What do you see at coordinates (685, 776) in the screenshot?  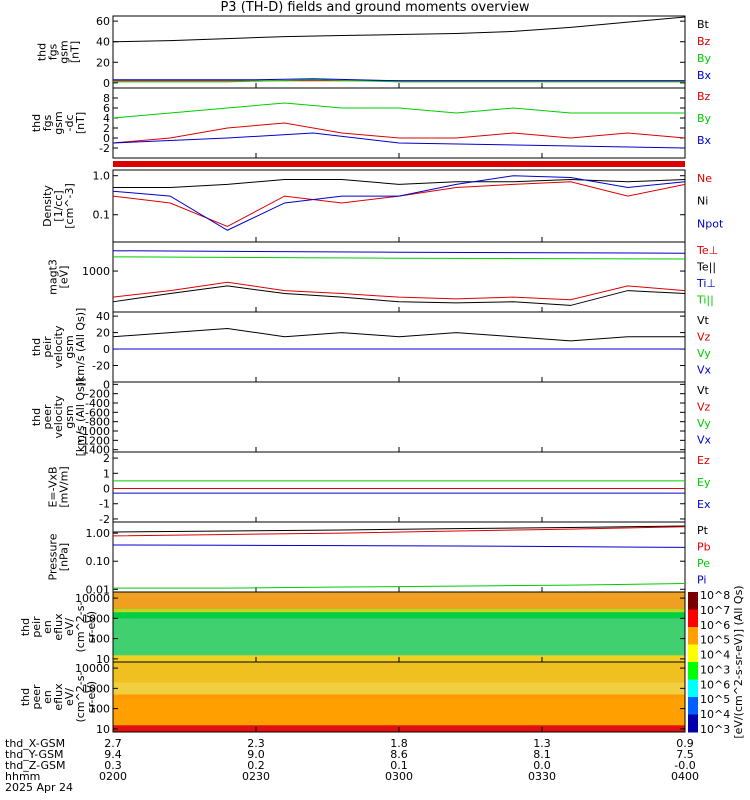 I see `footer-value-t: 0400` at bounding box center [685, 776].